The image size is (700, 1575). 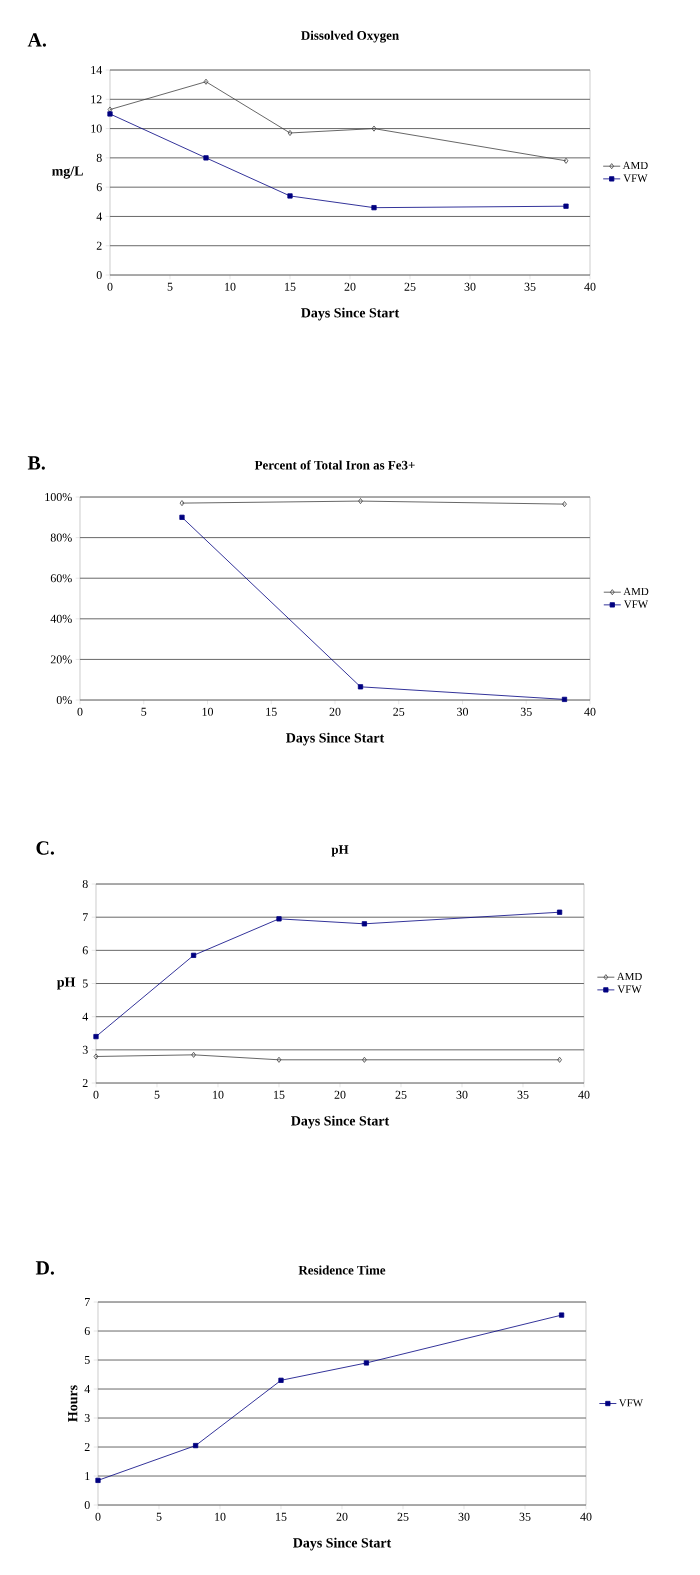 I want to click on y-axis-title: mg/L, so click(x=67, y=172).